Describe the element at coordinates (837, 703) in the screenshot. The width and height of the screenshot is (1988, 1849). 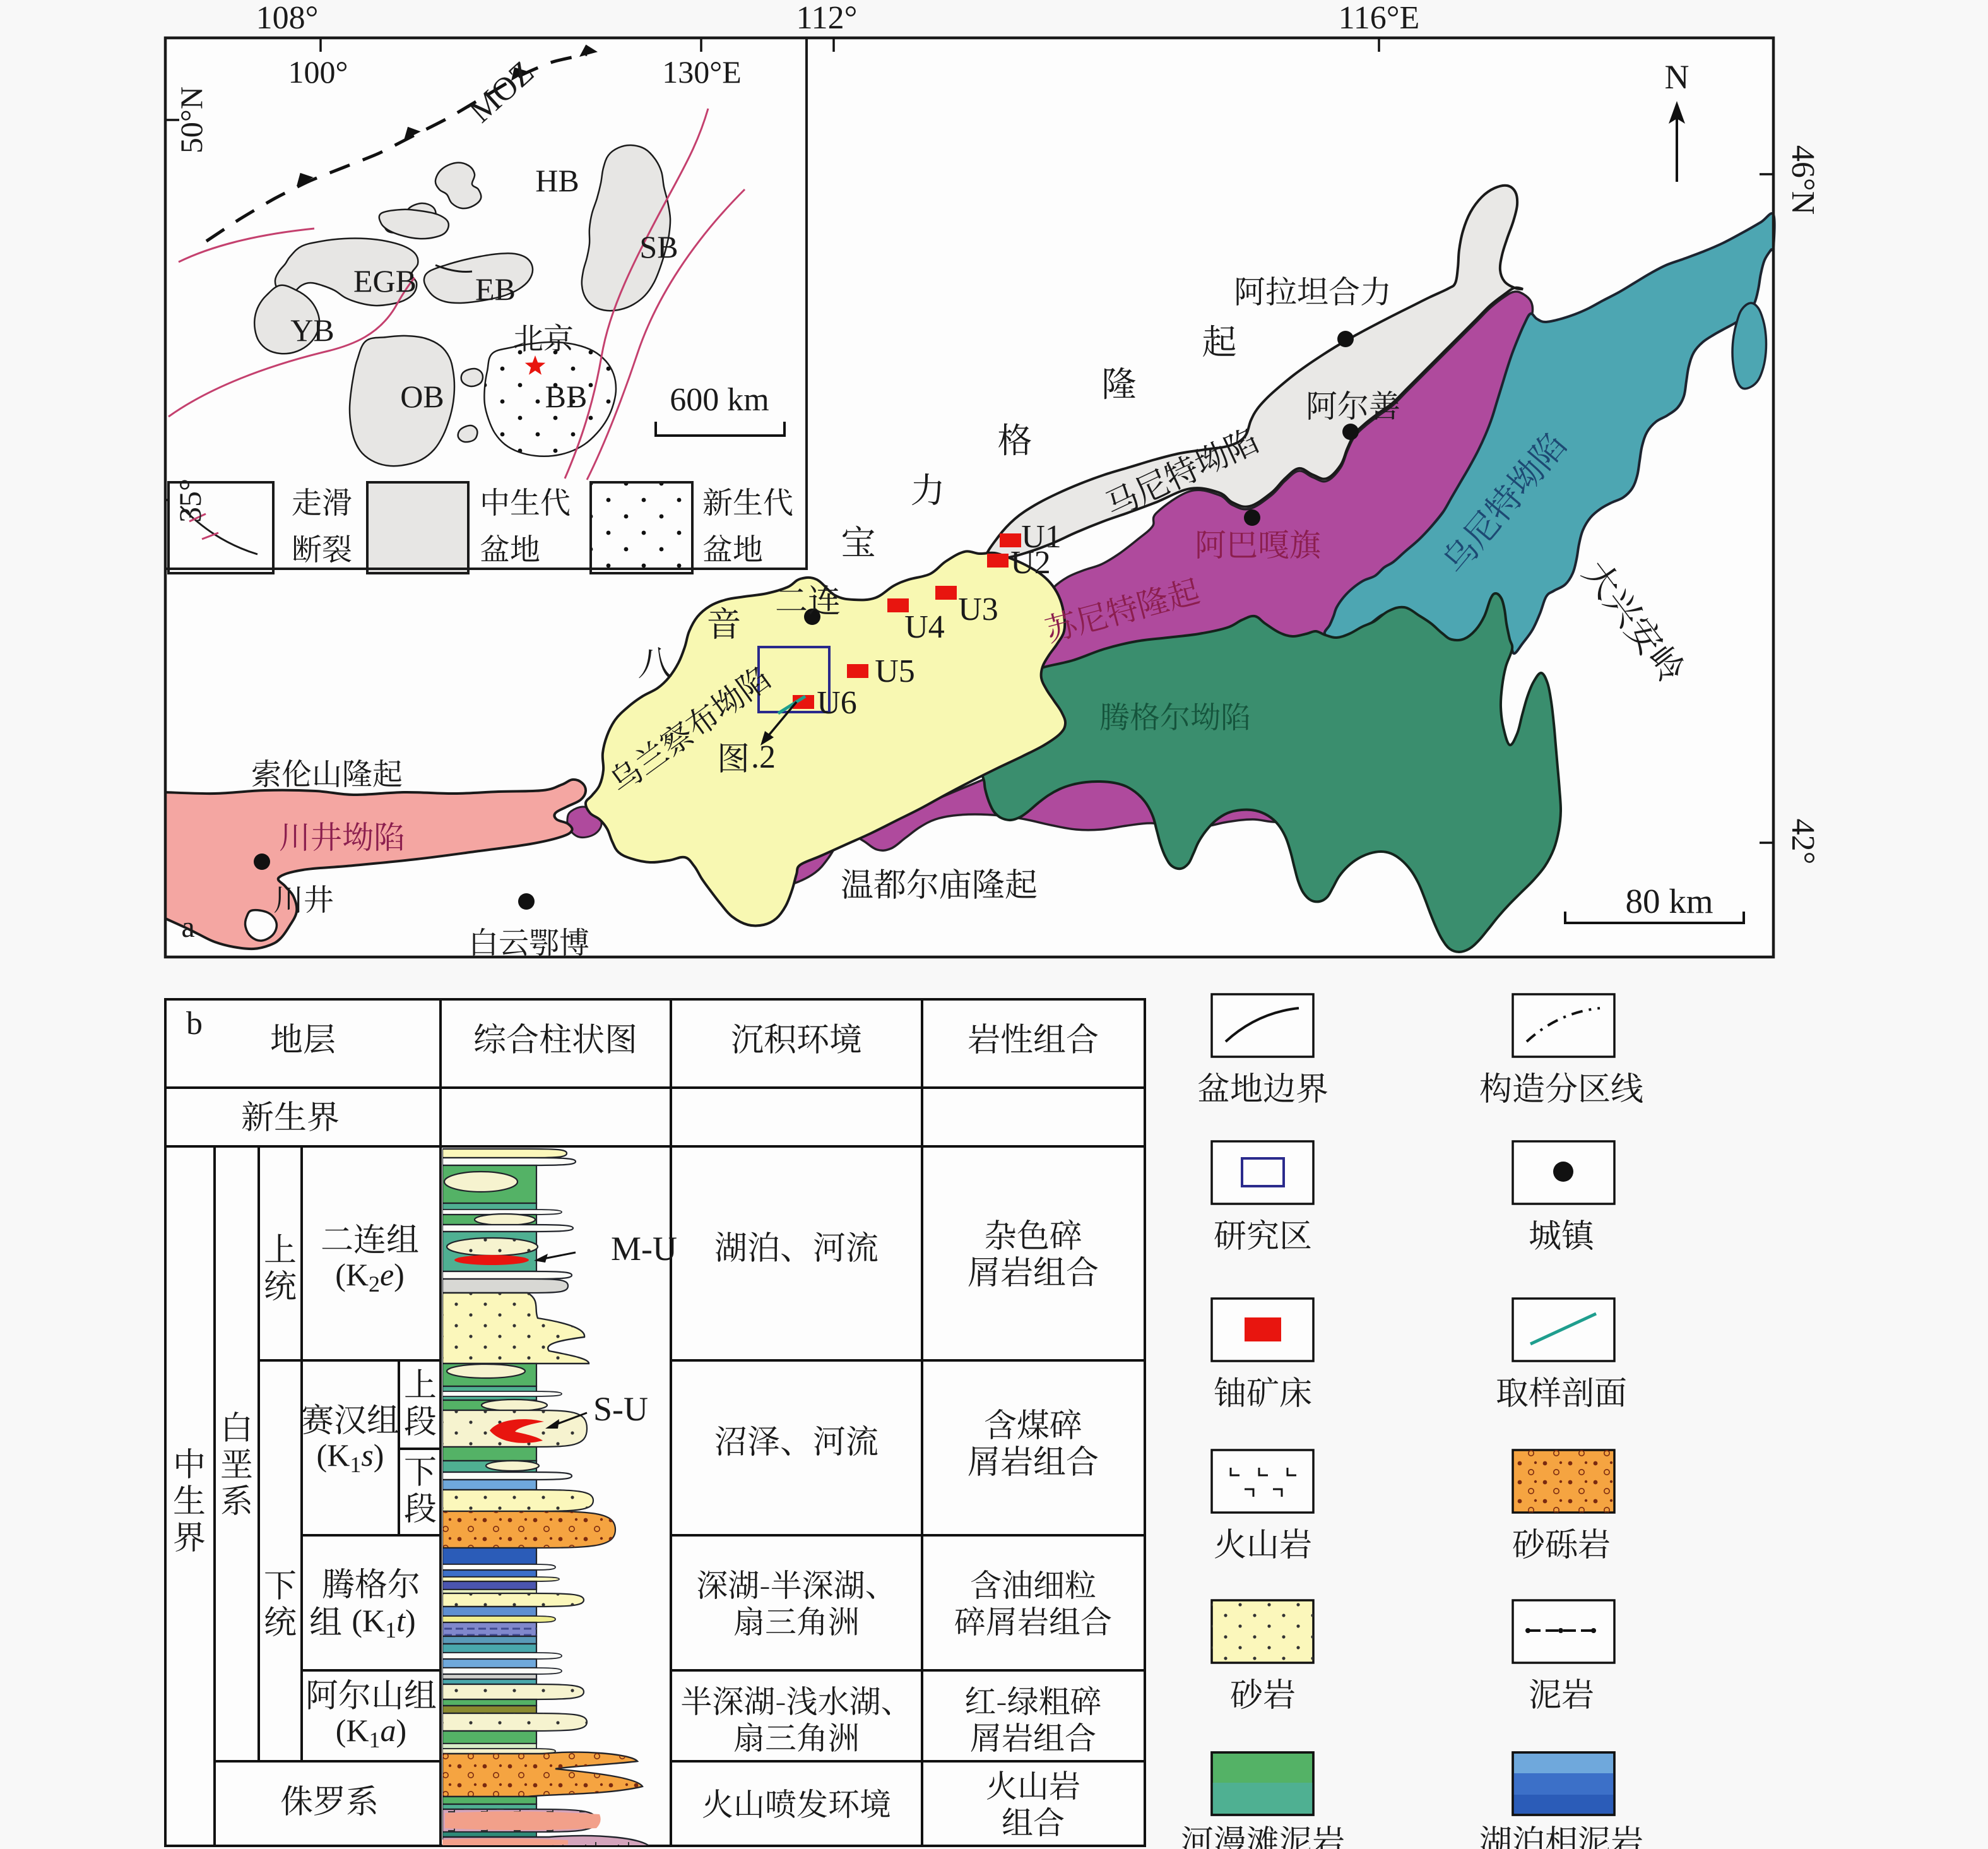
I see `svg-text: U6` at that location.